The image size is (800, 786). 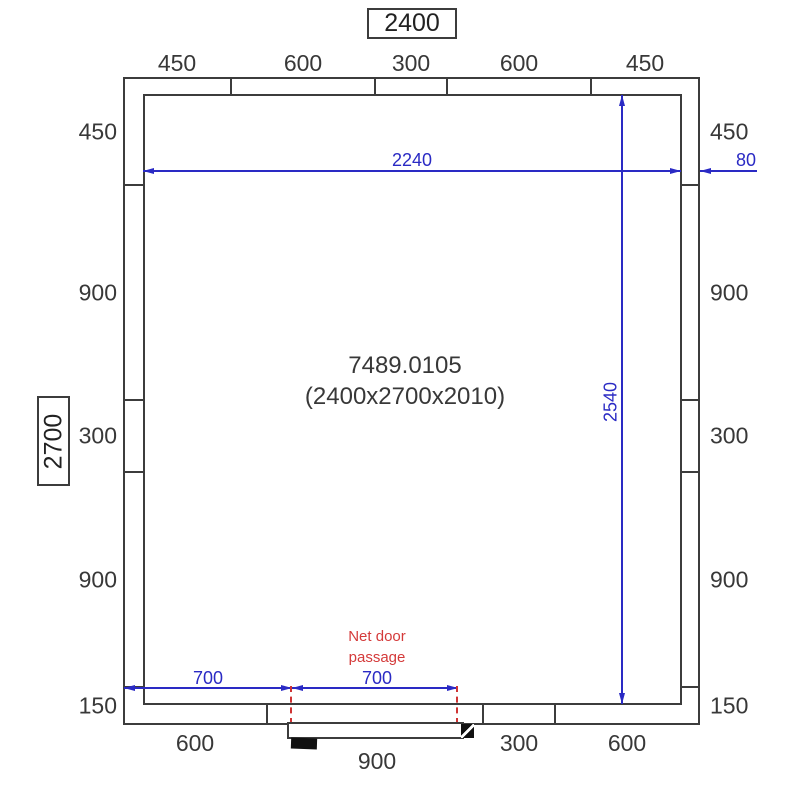 I want to click on right-segment-label: 150, so click(x=729, y=705).